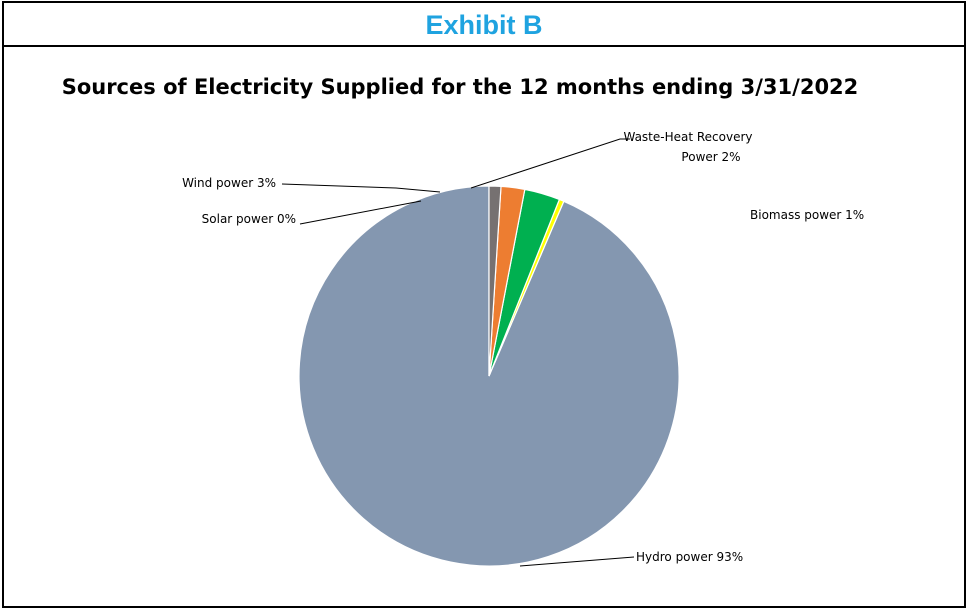 The width and height of the screenshot is (968, 610). Describe the element at coordinates (550, 163) in the screenshot. I see `leader-line-waste-heat-recovery-power` at that location.